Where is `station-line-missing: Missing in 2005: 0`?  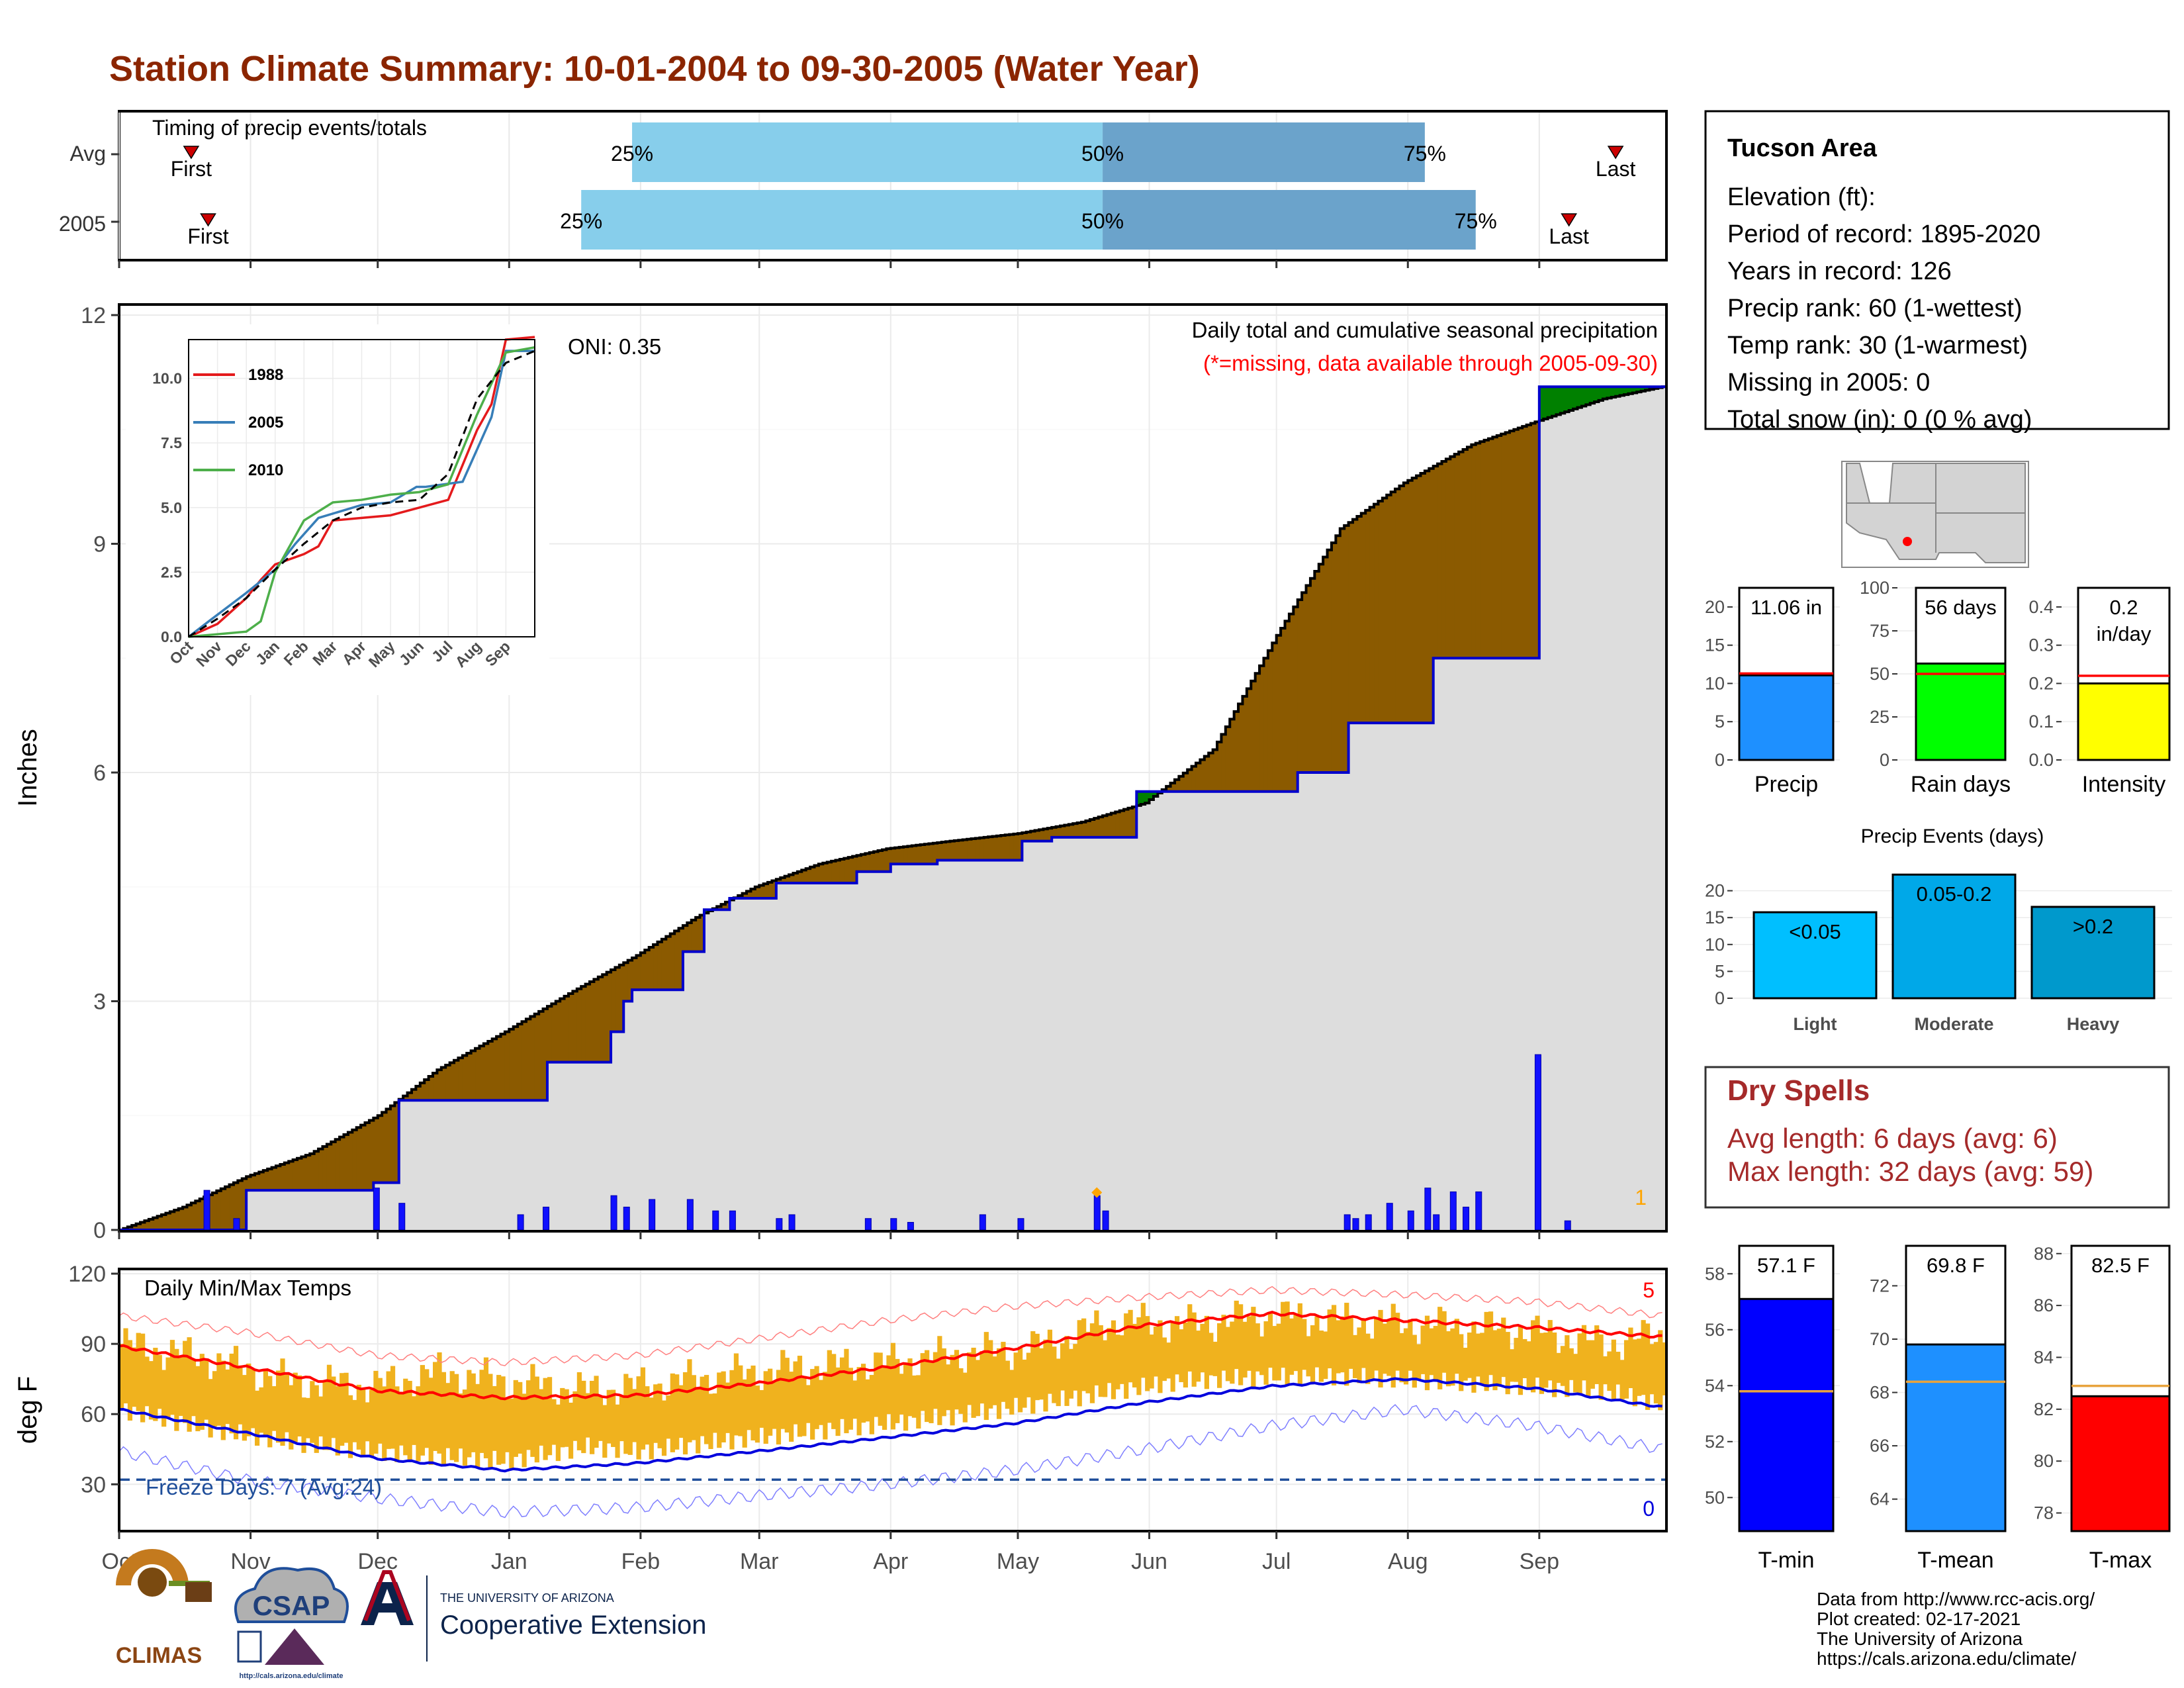
station-line-missing: Missing in 2005: 0 is located at coordinates (1829, 383).